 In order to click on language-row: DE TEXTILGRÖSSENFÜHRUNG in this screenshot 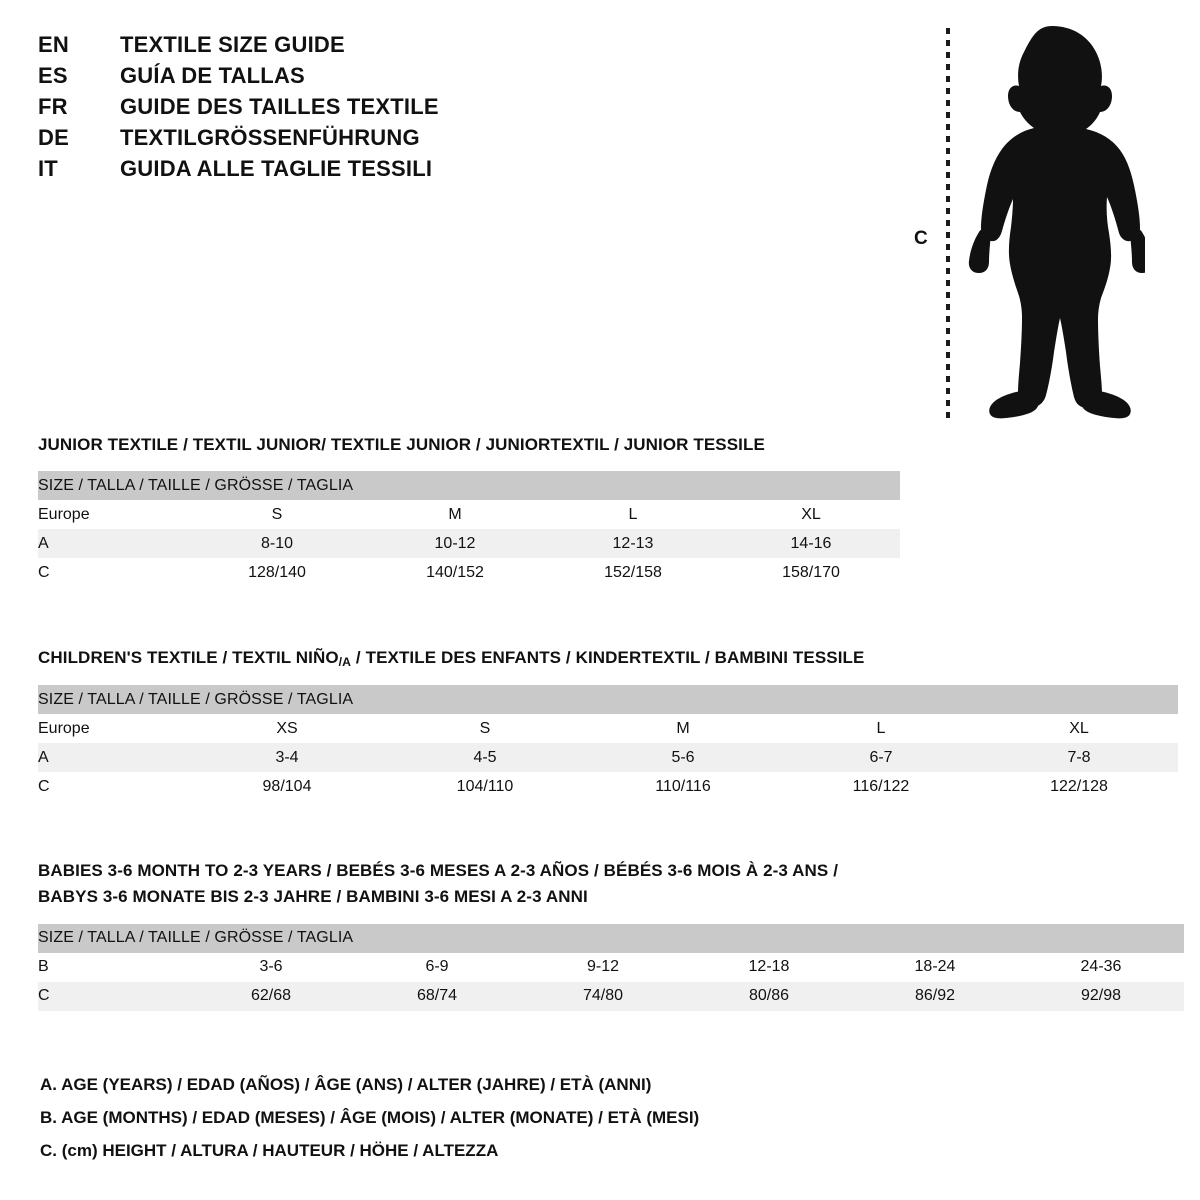, I will do `click(238, 140)`.